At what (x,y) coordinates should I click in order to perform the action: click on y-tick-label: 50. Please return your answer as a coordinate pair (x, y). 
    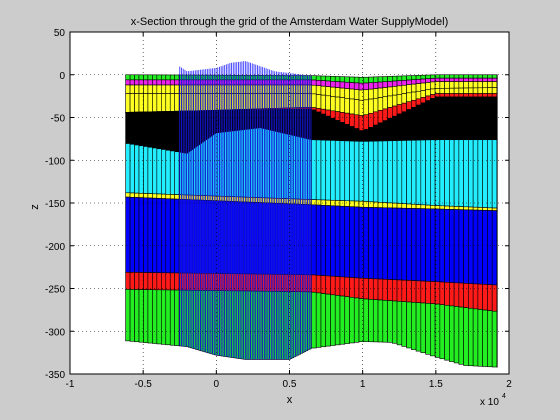
    Looking at the image, I should click on (60, 33).